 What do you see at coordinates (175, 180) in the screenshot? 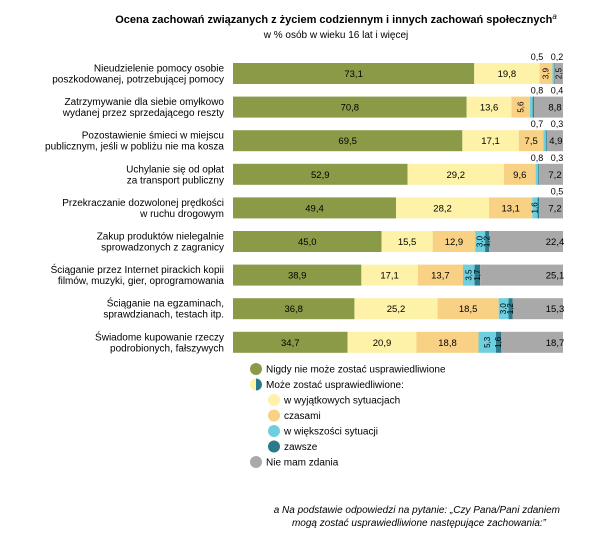
I see `category-label-line: za transport publiczny` at bounding box center [175, 180].